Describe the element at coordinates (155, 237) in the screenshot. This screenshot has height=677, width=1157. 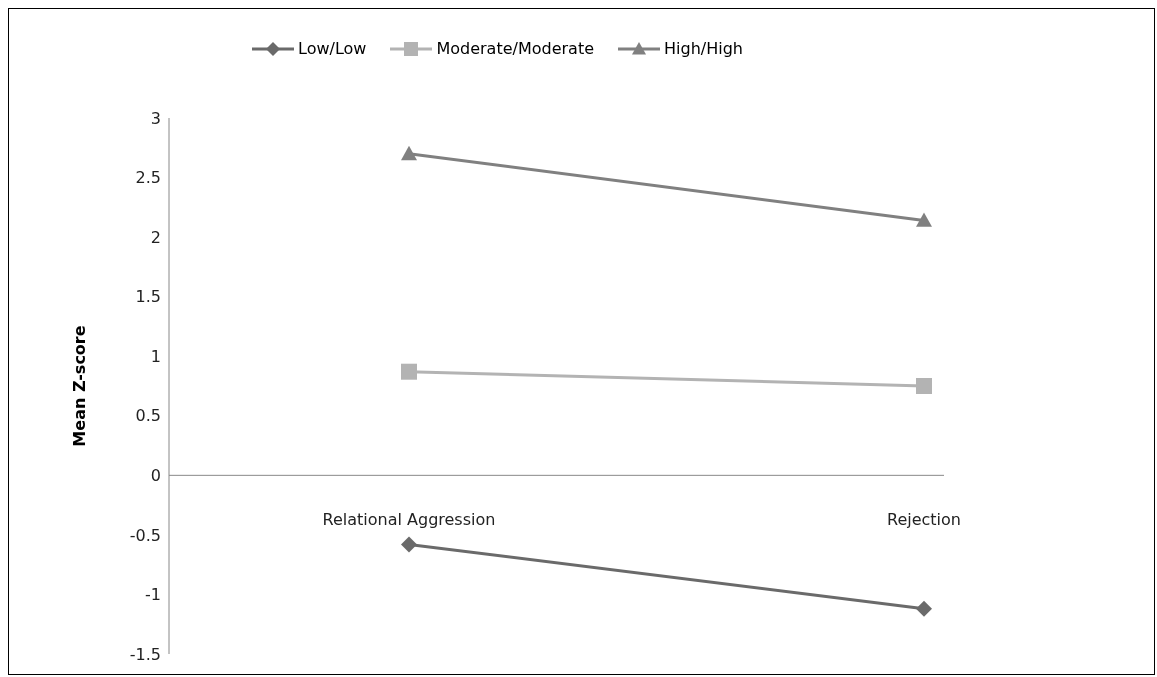
I see `y-tick-label: 2` at that location.